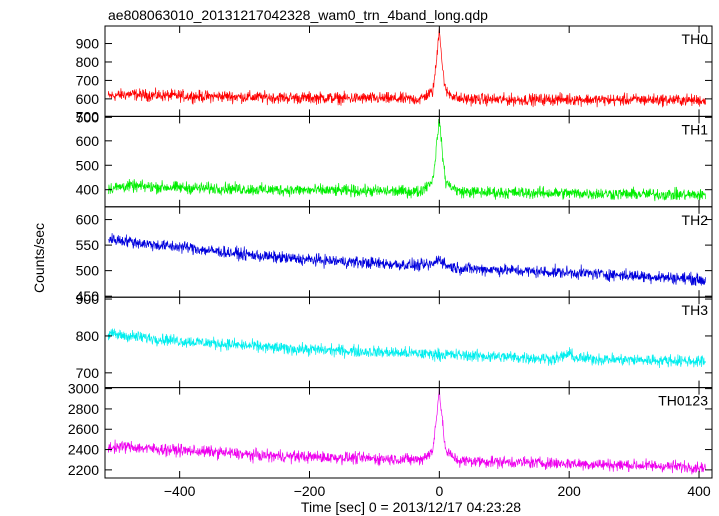 The width and height of the screenshot is (719, 516). Describe the element at coordinates (406, 348) in the screenshot. I see `series-line-th3` at that location.